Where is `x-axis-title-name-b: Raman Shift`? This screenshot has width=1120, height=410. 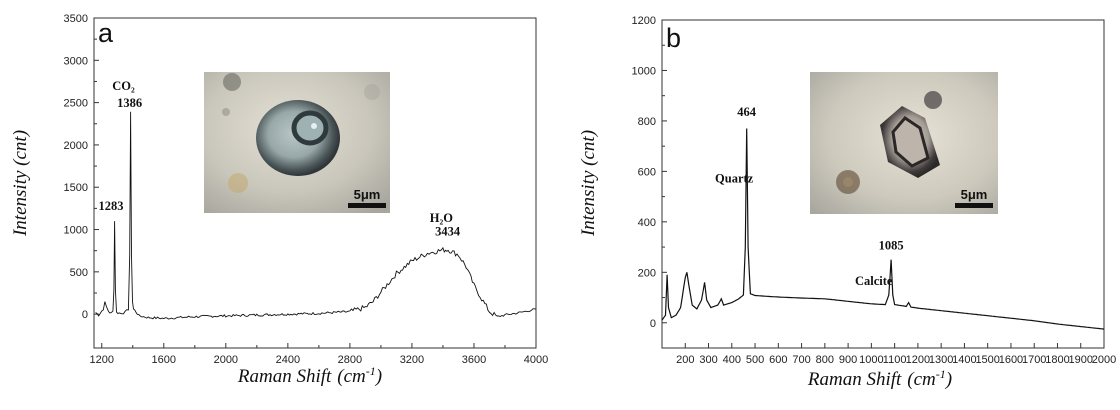 x-axis-title-name-b: Raman Shift is located at coordinates (854, 379).